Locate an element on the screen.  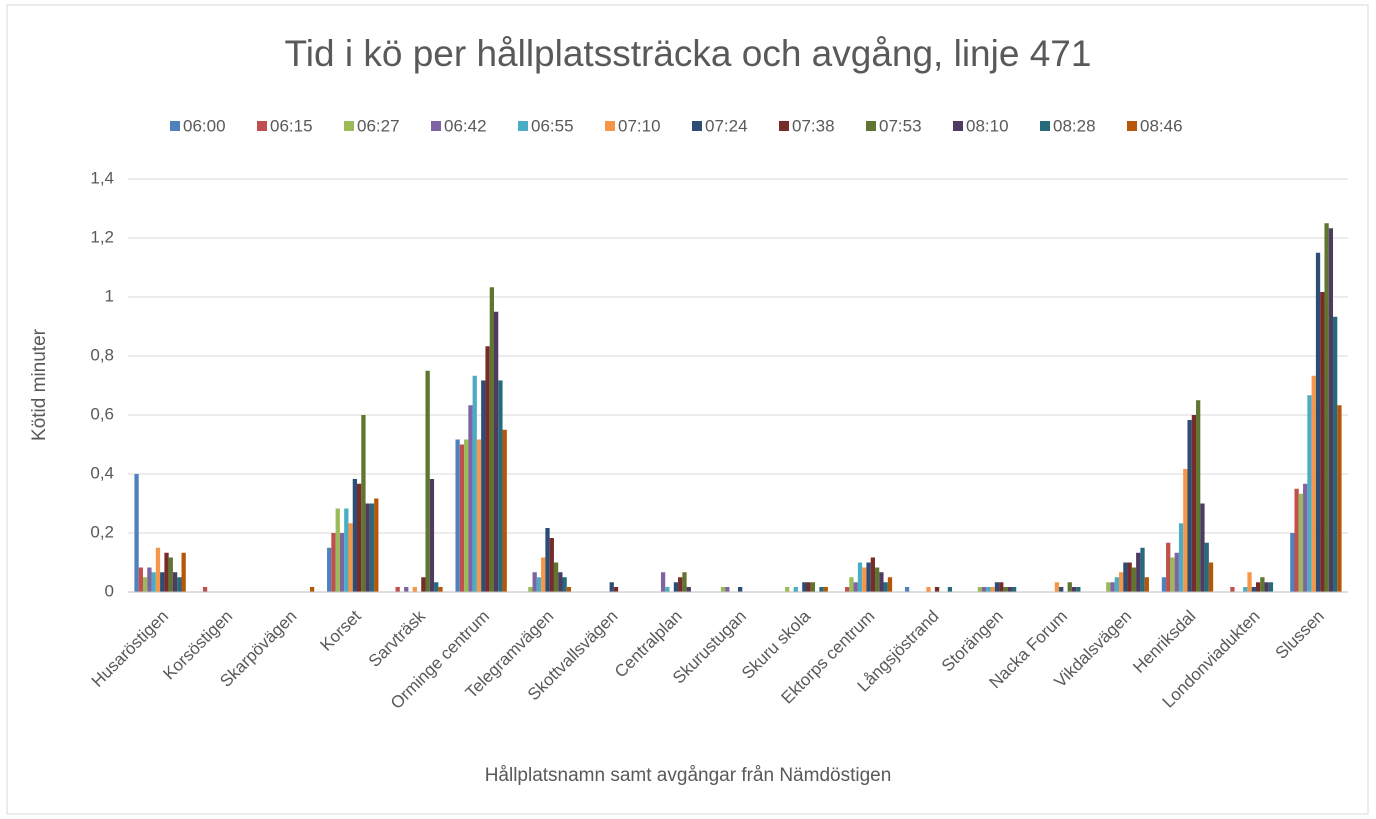
y-tick-label: 1,4 is located at coordinates (102, 177).